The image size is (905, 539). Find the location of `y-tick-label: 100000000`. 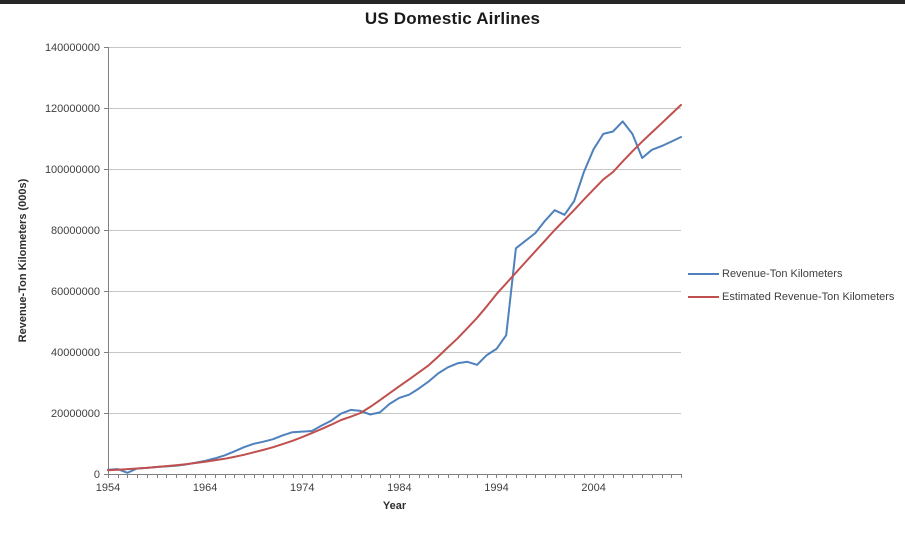

y-tick-label: 100000000 is located at coordinates (72, 170).